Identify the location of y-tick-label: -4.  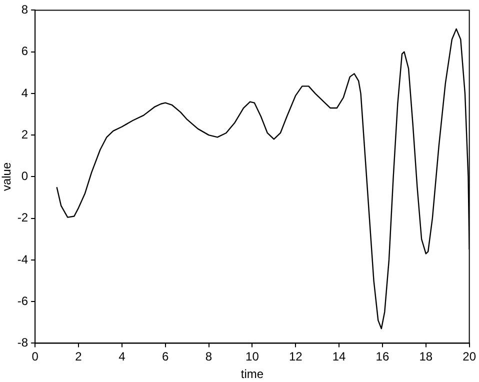
(22, 259).